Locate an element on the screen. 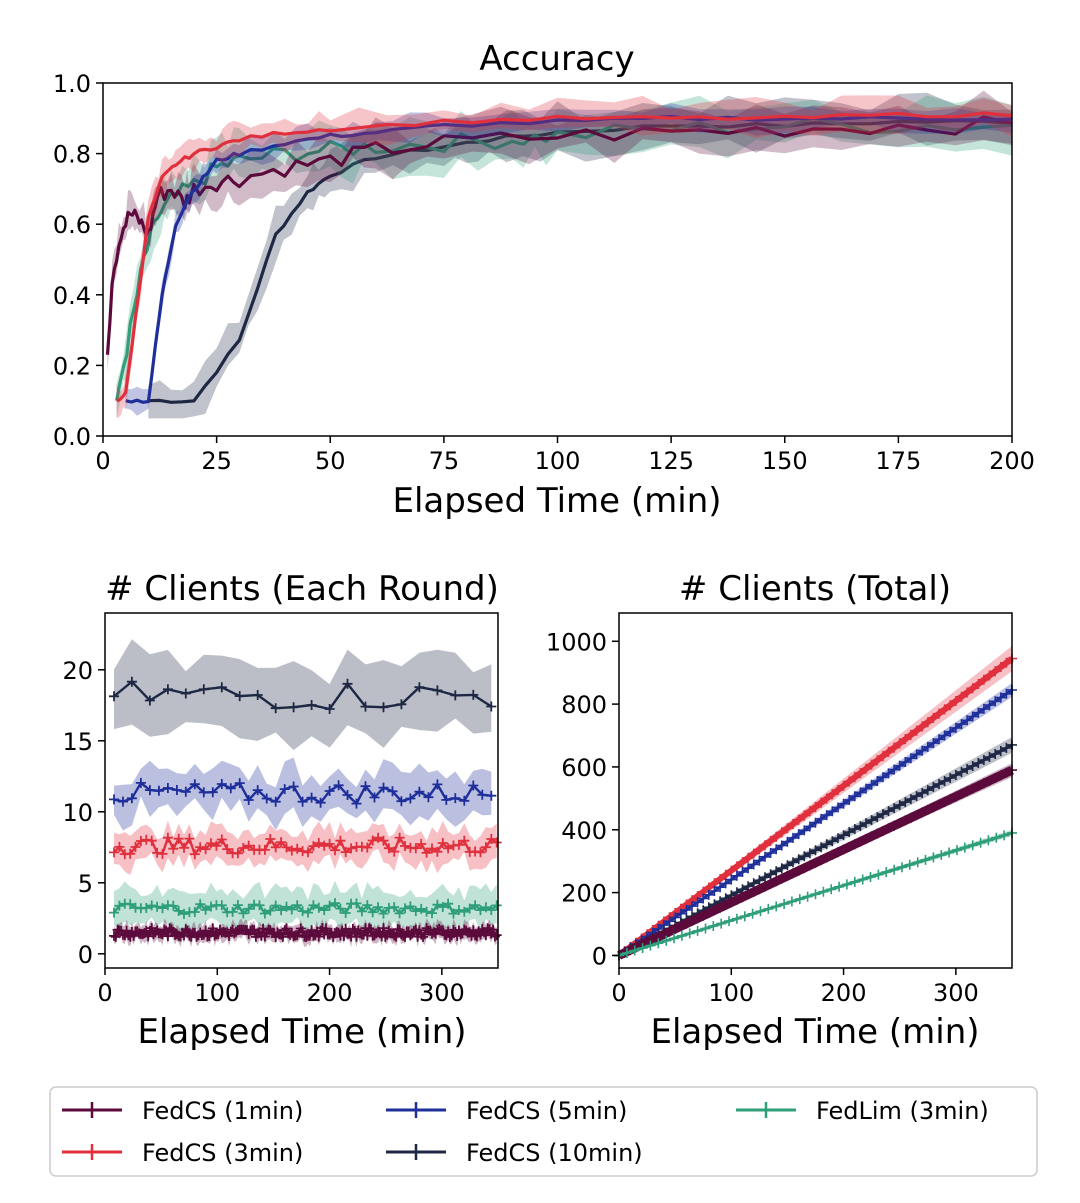  each-round-xtick-label: 100 is located at coordinates (217, 993).